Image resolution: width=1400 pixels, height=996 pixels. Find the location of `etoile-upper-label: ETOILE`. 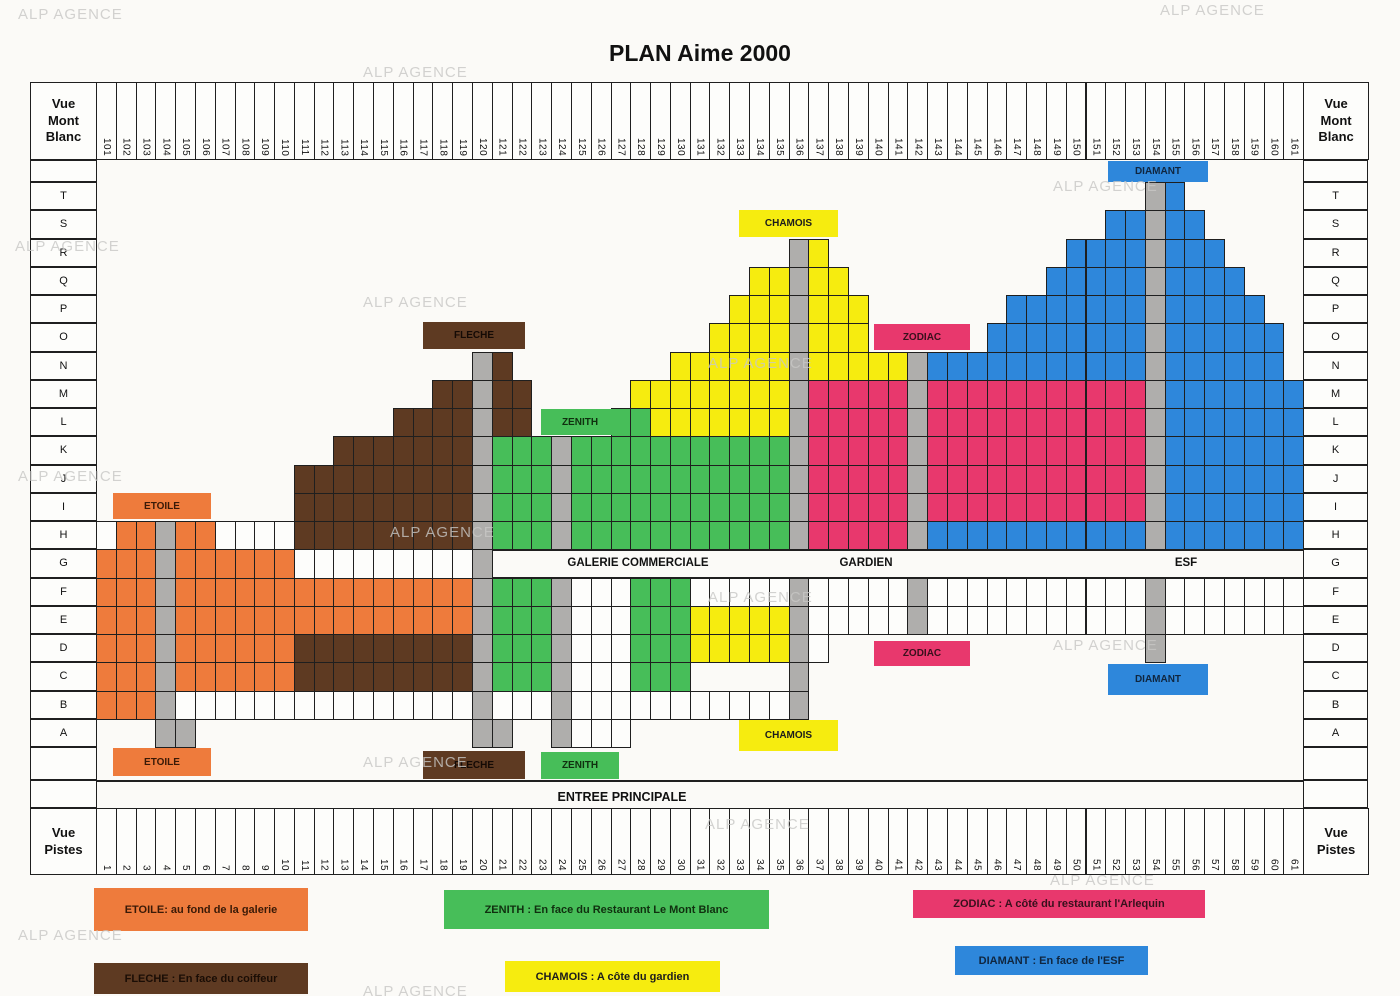

etoile-upper-label: ETOILE is located at coordinates (162, 506).